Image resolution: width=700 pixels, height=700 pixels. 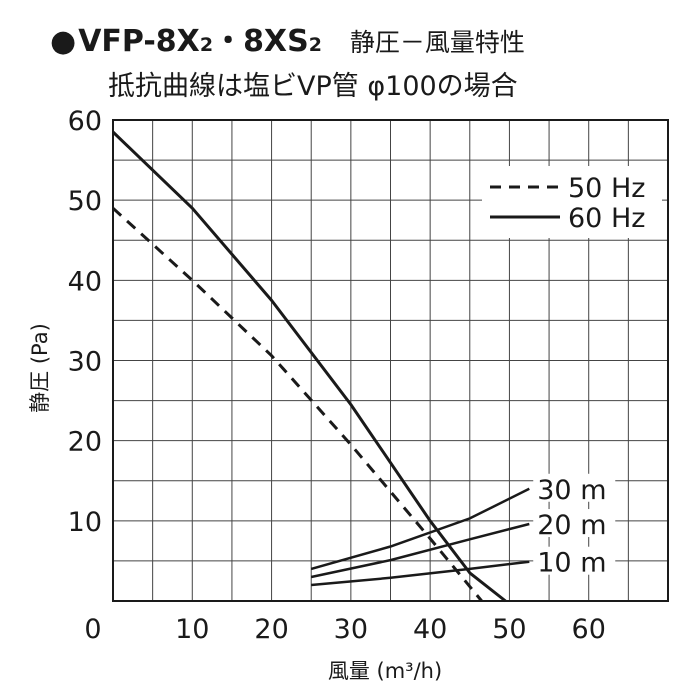 I want to click on y-tick-label: 30, so click(x=85, y=362).